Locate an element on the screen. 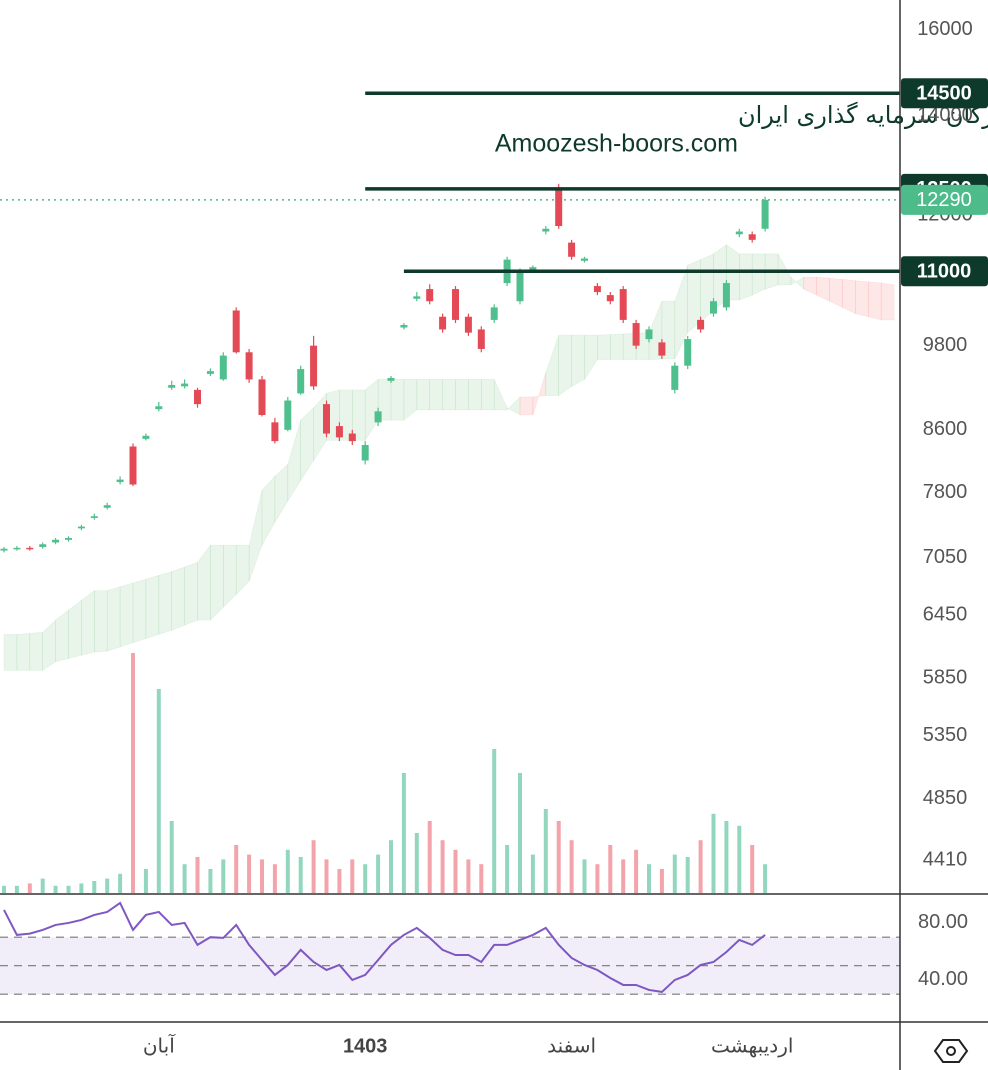 The height and width of the screenshot is (1070, 988). last-price-tag is located at coordinates (944, 199).